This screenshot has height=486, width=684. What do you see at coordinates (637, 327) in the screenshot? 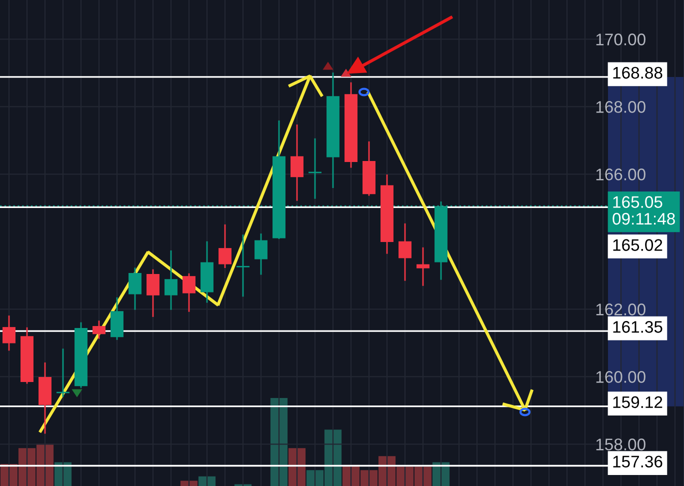
I see `ref-line-label: 161.35` at bounding box center [637, 327].